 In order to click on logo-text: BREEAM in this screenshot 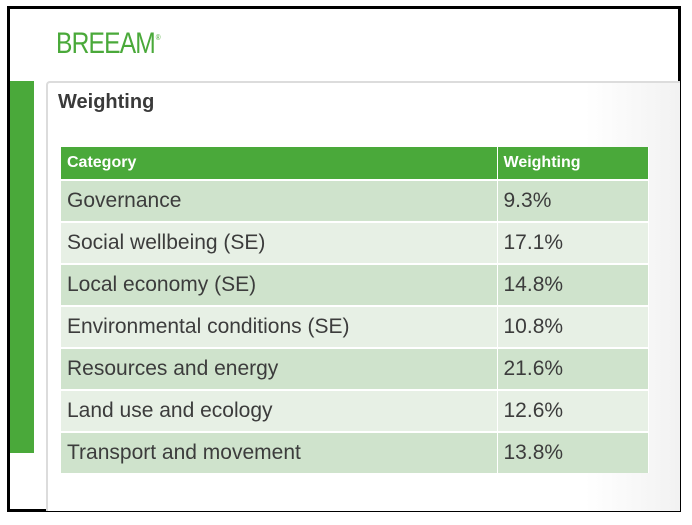, I will do `click(106, 43)`.